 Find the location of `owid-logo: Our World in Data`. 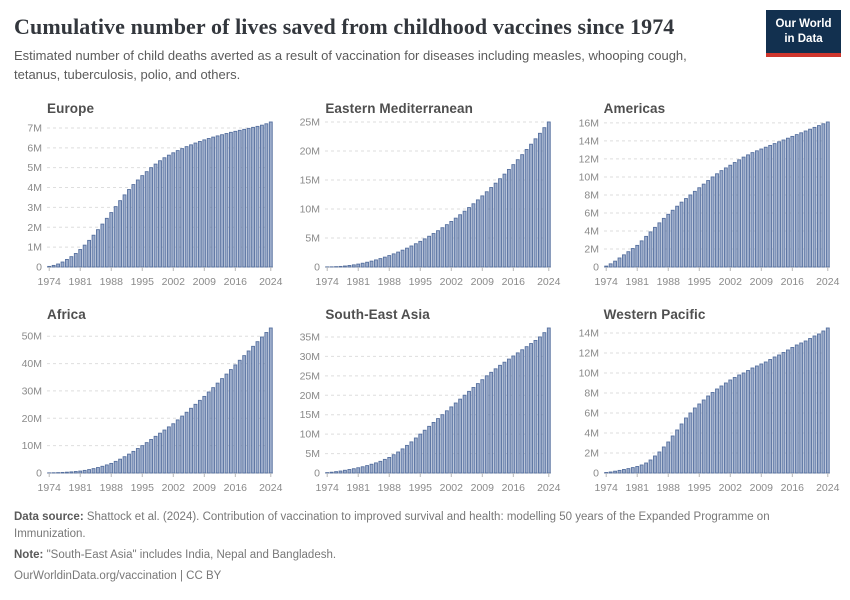

owid-logo: Our World in Data is located at coordinates (803, 33).